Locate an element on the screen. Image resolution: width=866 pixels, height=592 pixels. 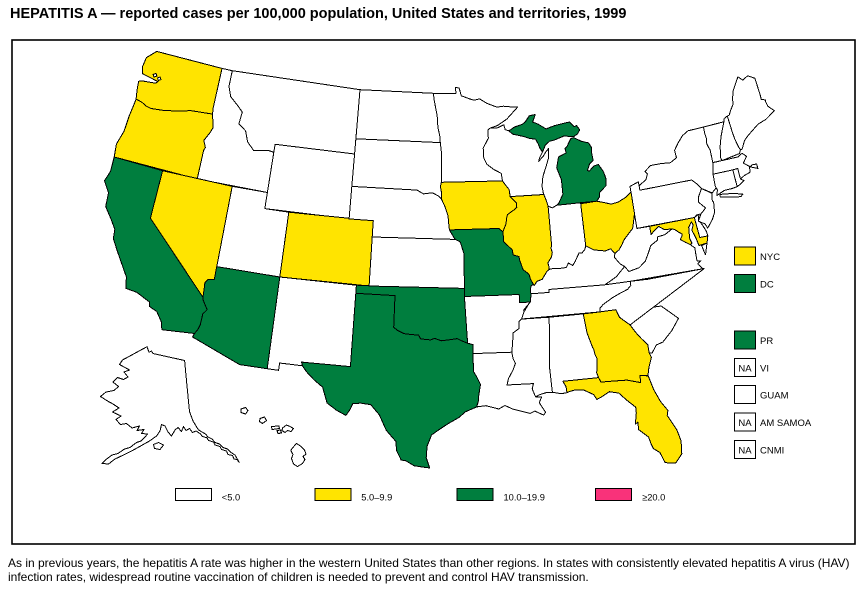
svg-text: DC is located at coordinates (767, 284).